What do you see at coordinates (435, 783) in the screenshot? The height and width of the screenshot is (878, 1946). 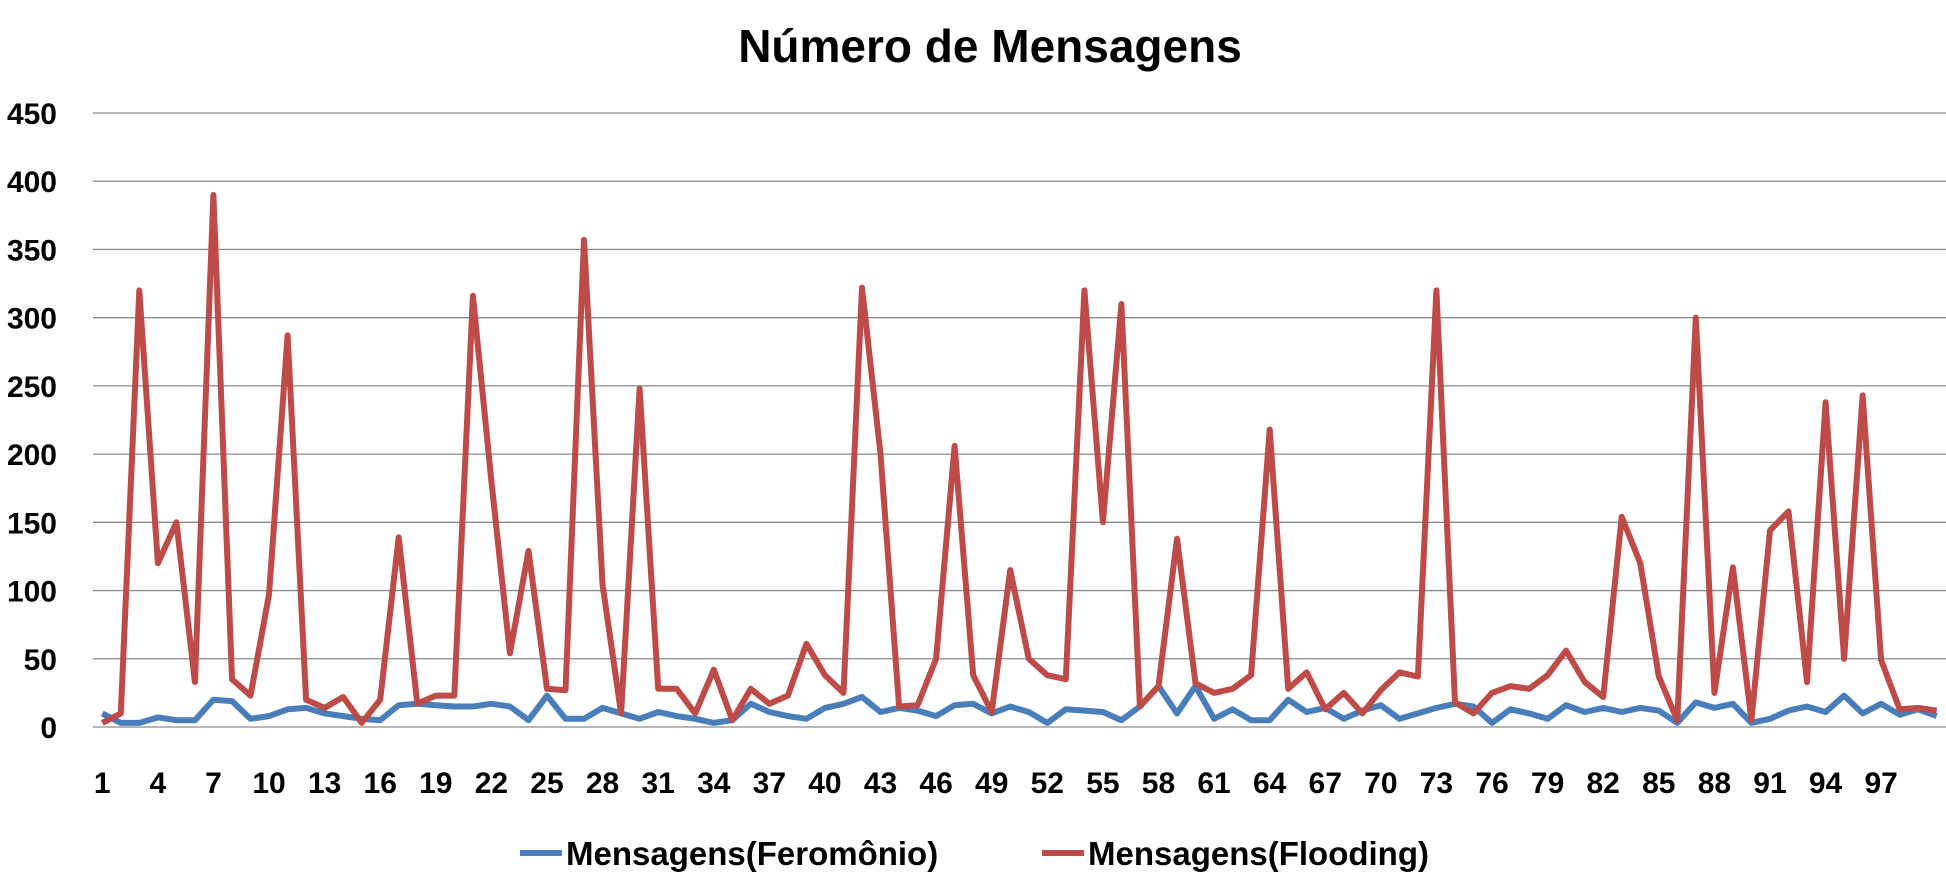 I see `x-tick-label: 19` at bounding box center [435, 783].